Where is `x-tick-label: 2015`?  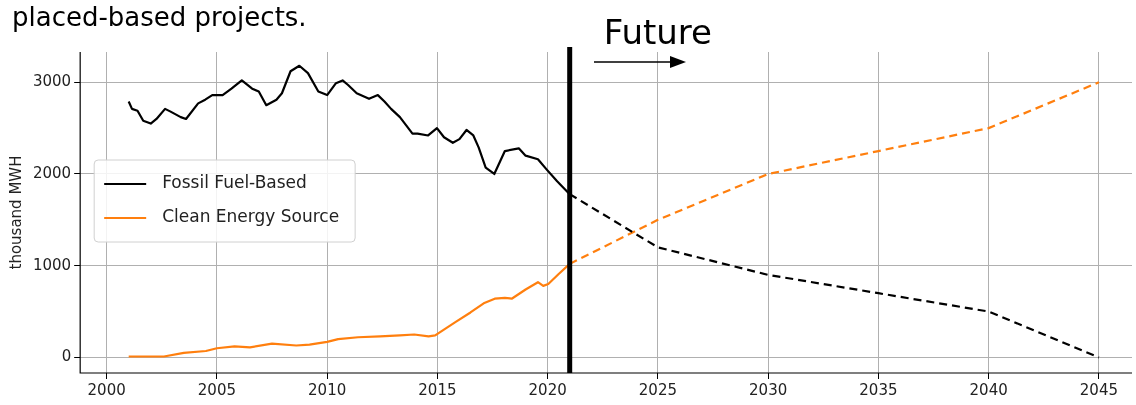
x-tick-label: 2015 is located at coordinates (437, 389).